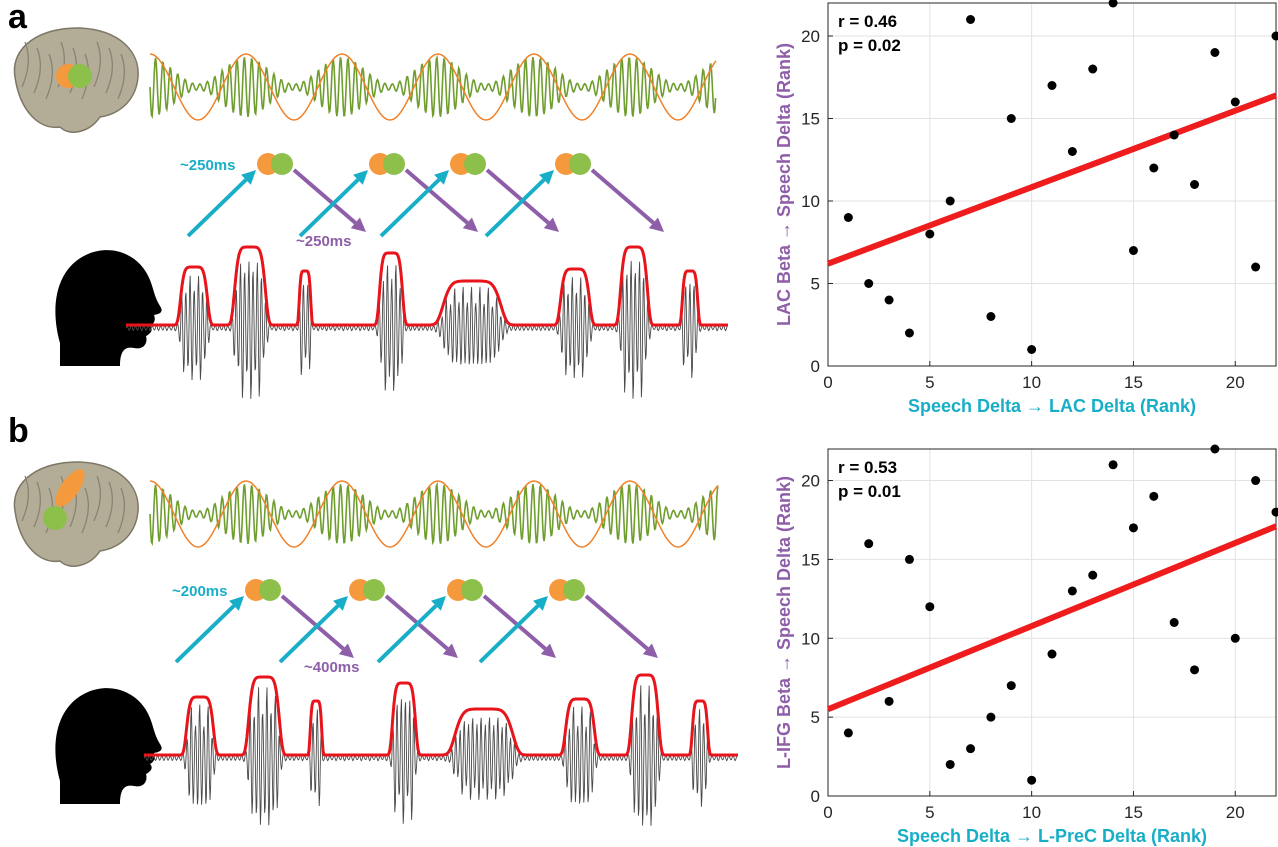 The width and height of the screenshot is (1278, 847). I want to click on y-tick-label: 15, so click(810, 559).